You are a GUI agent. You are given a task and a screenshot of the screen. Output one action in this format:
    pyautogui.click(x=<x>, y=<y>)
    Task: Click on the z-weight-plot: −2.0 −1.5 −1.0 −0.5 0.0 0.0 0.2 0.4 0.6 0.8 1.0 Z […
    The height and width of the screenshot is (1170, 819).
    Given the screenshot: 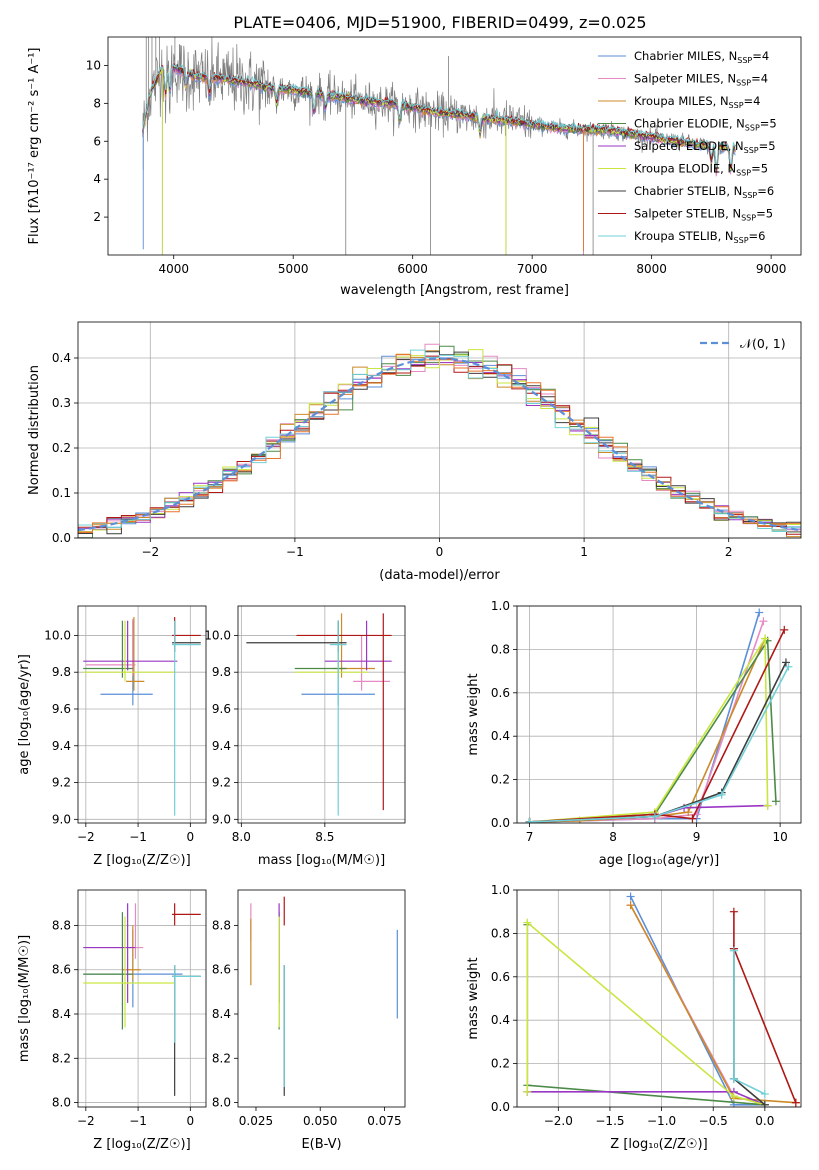 What is the action you would take?
    pyautogui.click(x=634, y=1017)
    